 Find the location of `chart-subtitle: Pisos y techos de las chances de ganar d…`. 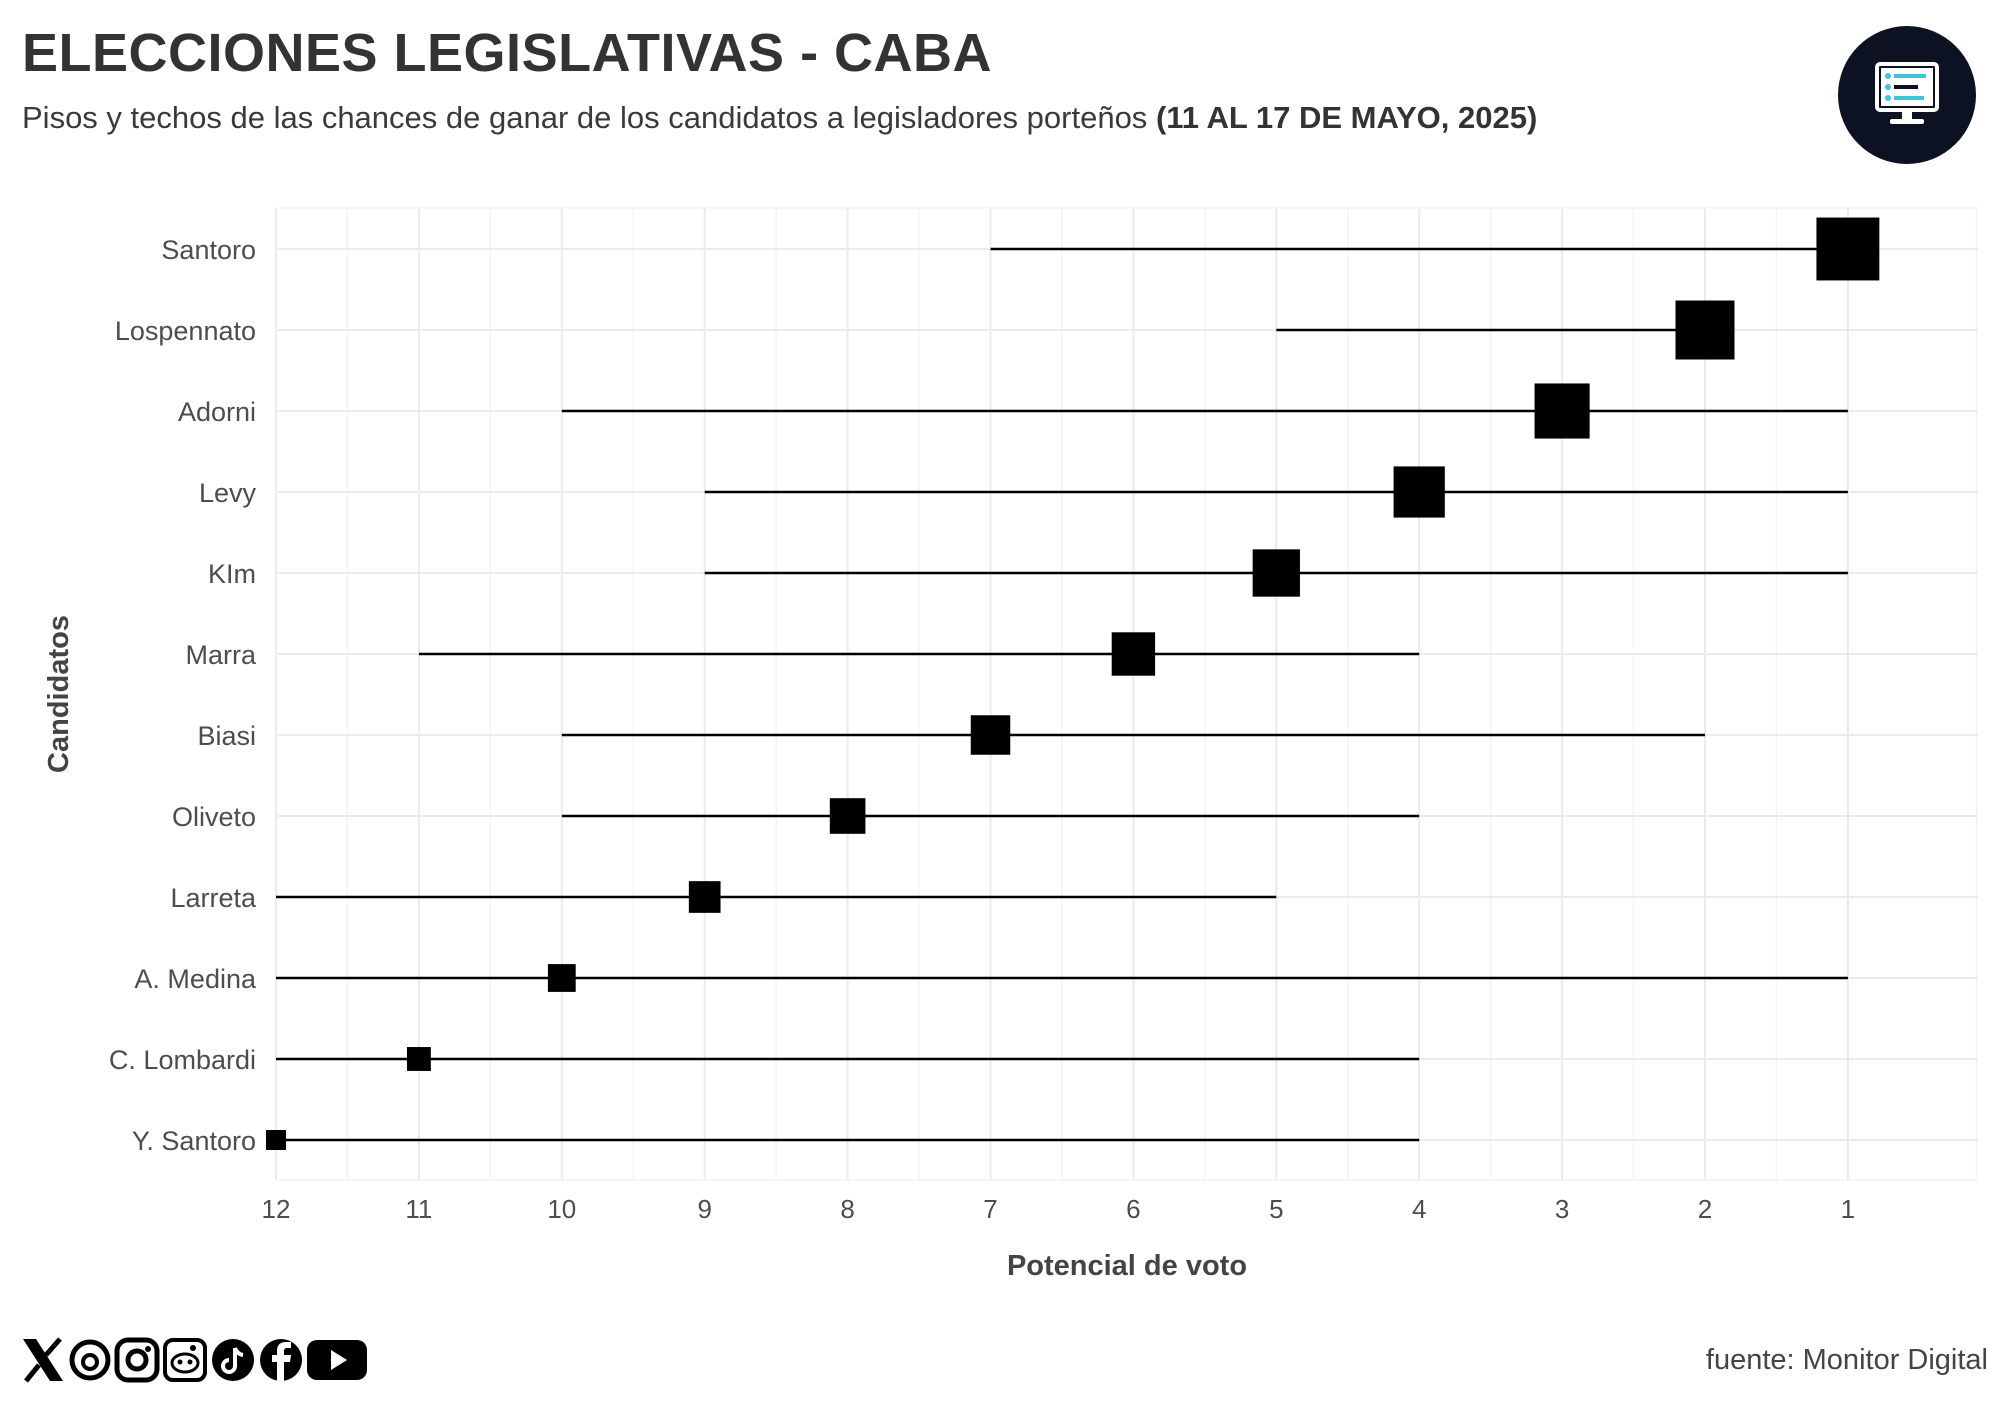

chart-subtitle: Pisos y techos de las chances de ganar d… is located at coordinates (779, 118).